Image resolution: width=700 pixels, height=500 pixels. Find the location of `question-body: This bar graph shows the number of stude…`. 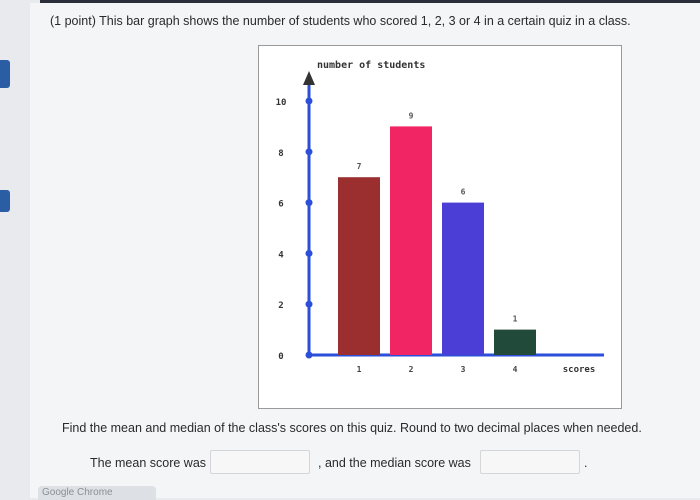

question-body: This bar graph shows the number of stude… is located at coordinates (365, 21).